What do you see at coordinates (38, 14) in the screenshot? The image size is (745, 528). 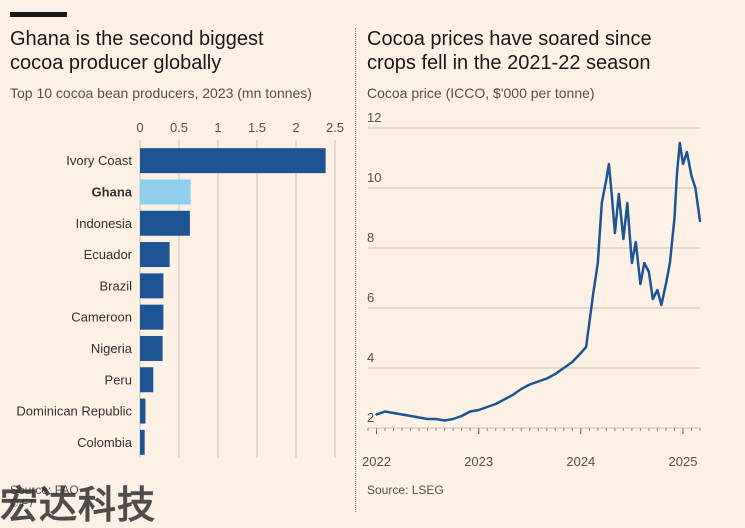 I see `ft-header-bar` at bounding box center [38, 14].